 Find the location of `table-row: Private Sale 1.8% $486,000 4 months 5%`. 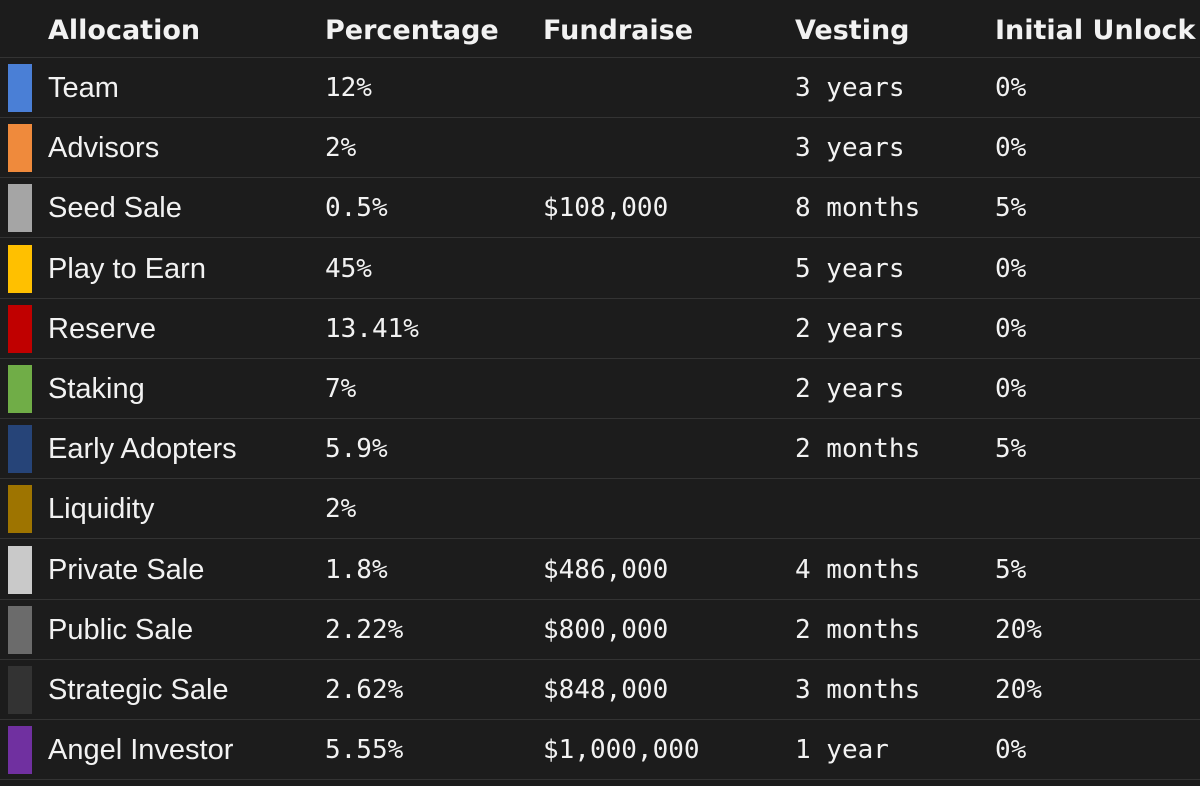

table-row: Private Sale 1.8% $486,000 4 months 5% is located at coordinates (600, 570).